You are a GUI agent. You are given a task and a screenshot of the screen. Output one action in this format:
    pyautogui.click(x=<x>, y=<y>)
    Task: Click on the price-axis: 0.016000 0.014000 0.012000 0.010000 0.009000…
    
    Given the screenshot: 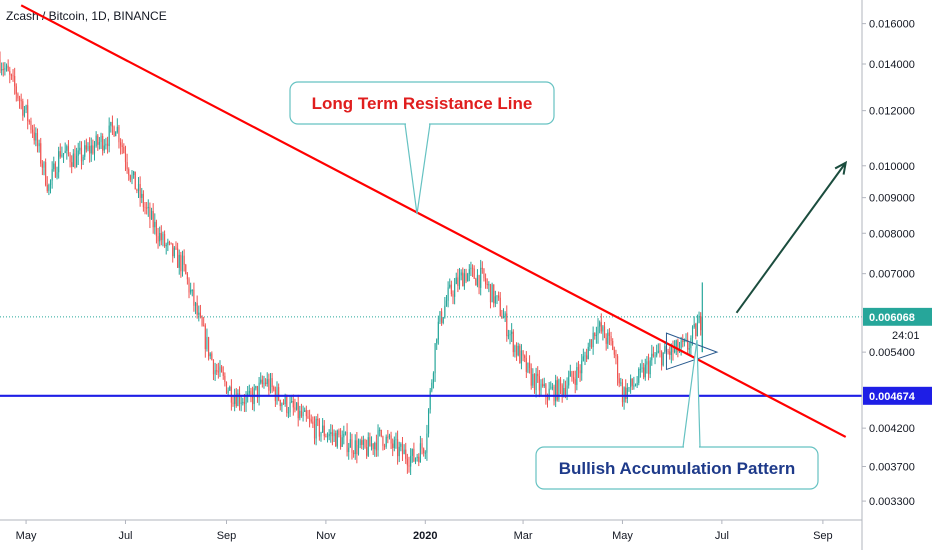 What is the action you would take?
    pyautogui.click(x=896, y=275)
    